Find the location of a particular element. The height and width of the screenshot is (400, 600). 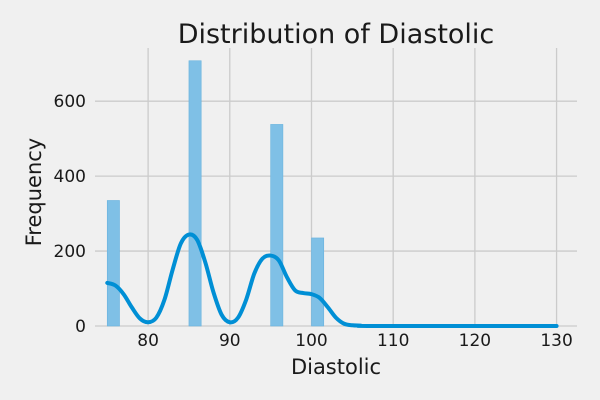

x-tick-label: 100 is located at coordinates (311, 341).